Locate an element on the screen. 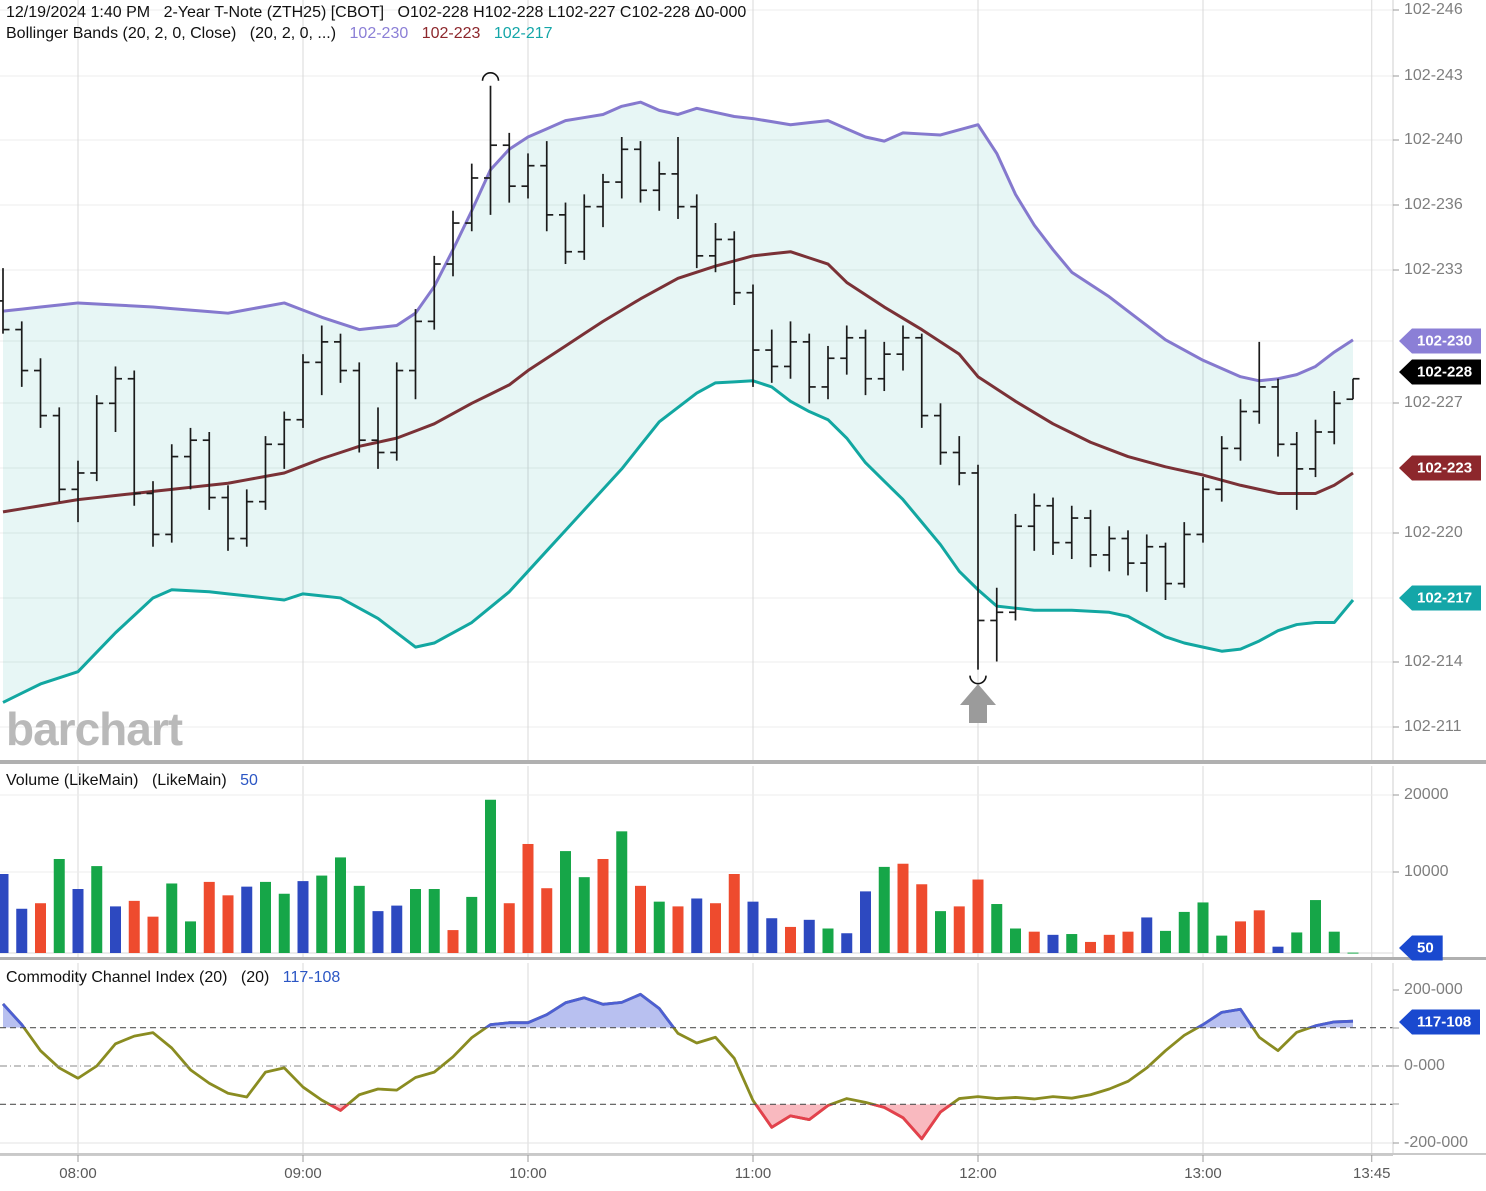 This screenshot has height=1191, width=1486. volume-header: Volume (LikeMain) (LikeMain) 50 is located at coordinates (136, 781).